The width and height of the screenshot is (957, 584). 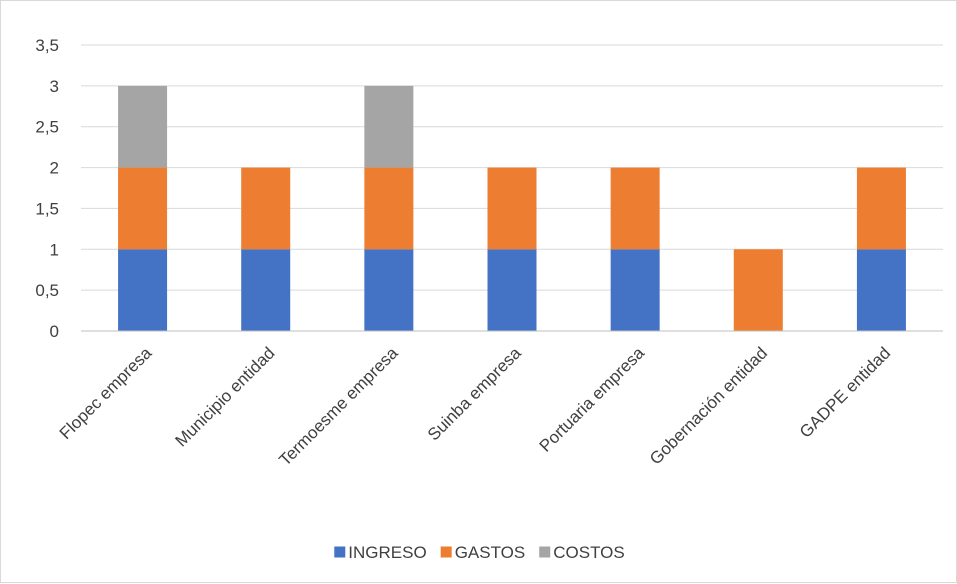 I want to click on x-tick-label: Termoesme empresa, so click(x=338, y=406).